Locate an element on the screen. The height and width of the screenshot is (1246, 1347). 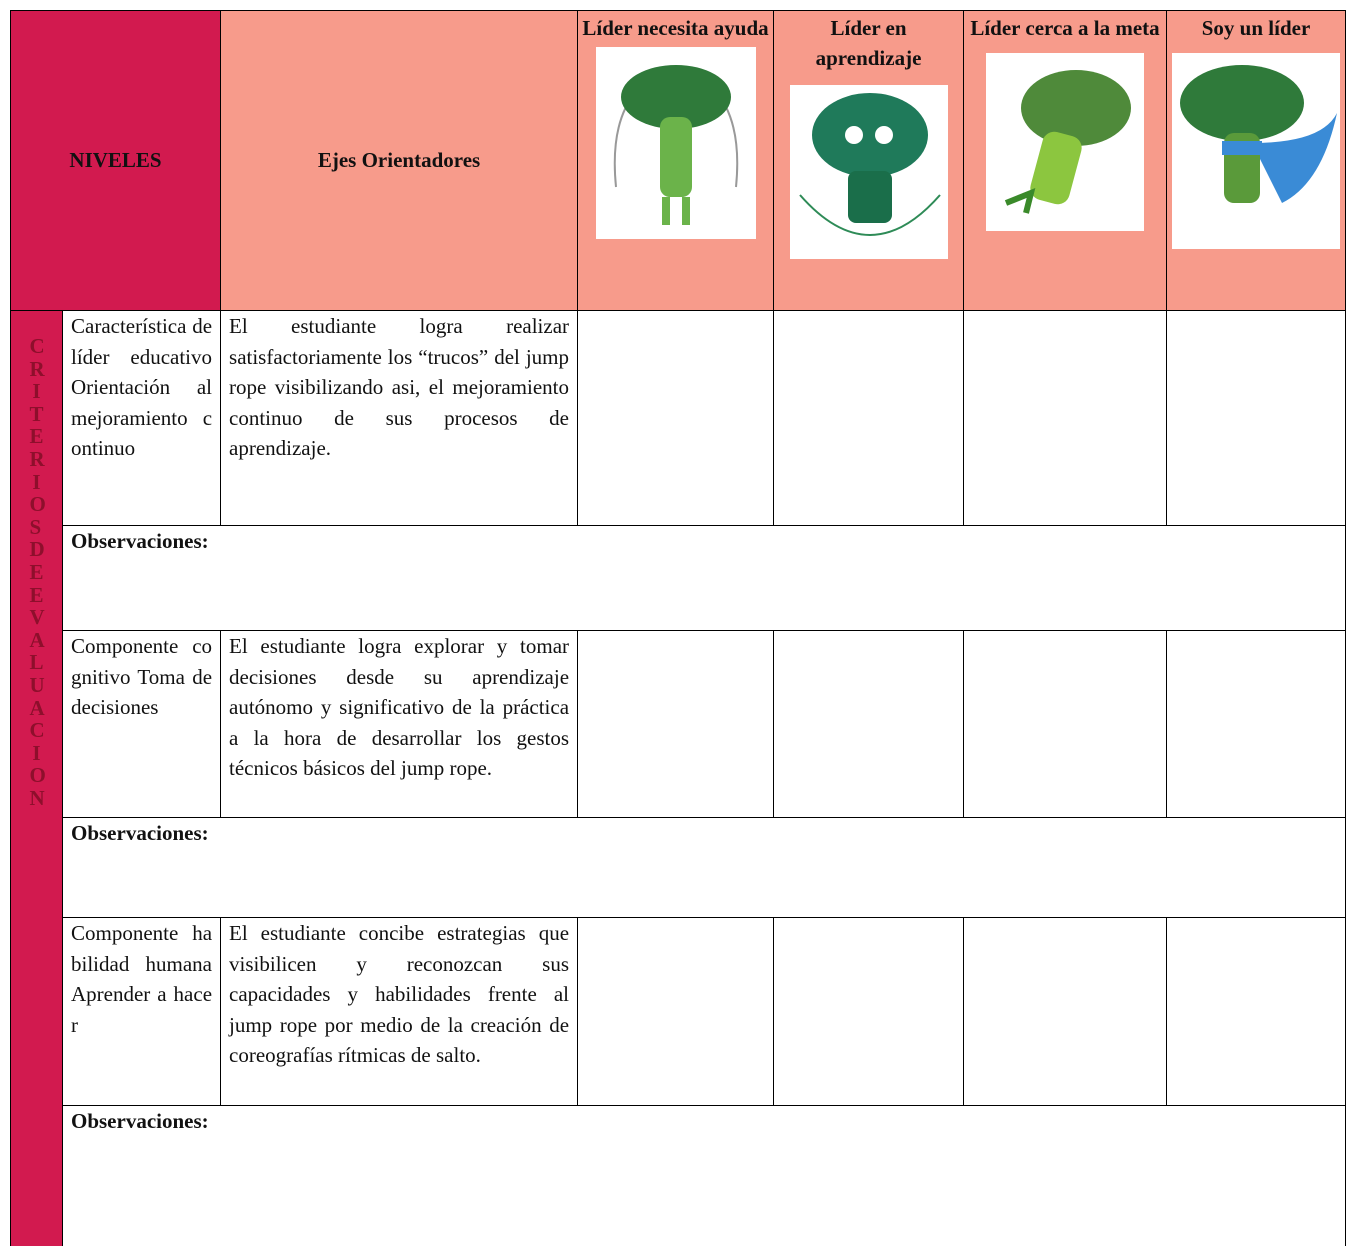
level-title: Líder necesita ayuda is located at coordinates (675, 28).